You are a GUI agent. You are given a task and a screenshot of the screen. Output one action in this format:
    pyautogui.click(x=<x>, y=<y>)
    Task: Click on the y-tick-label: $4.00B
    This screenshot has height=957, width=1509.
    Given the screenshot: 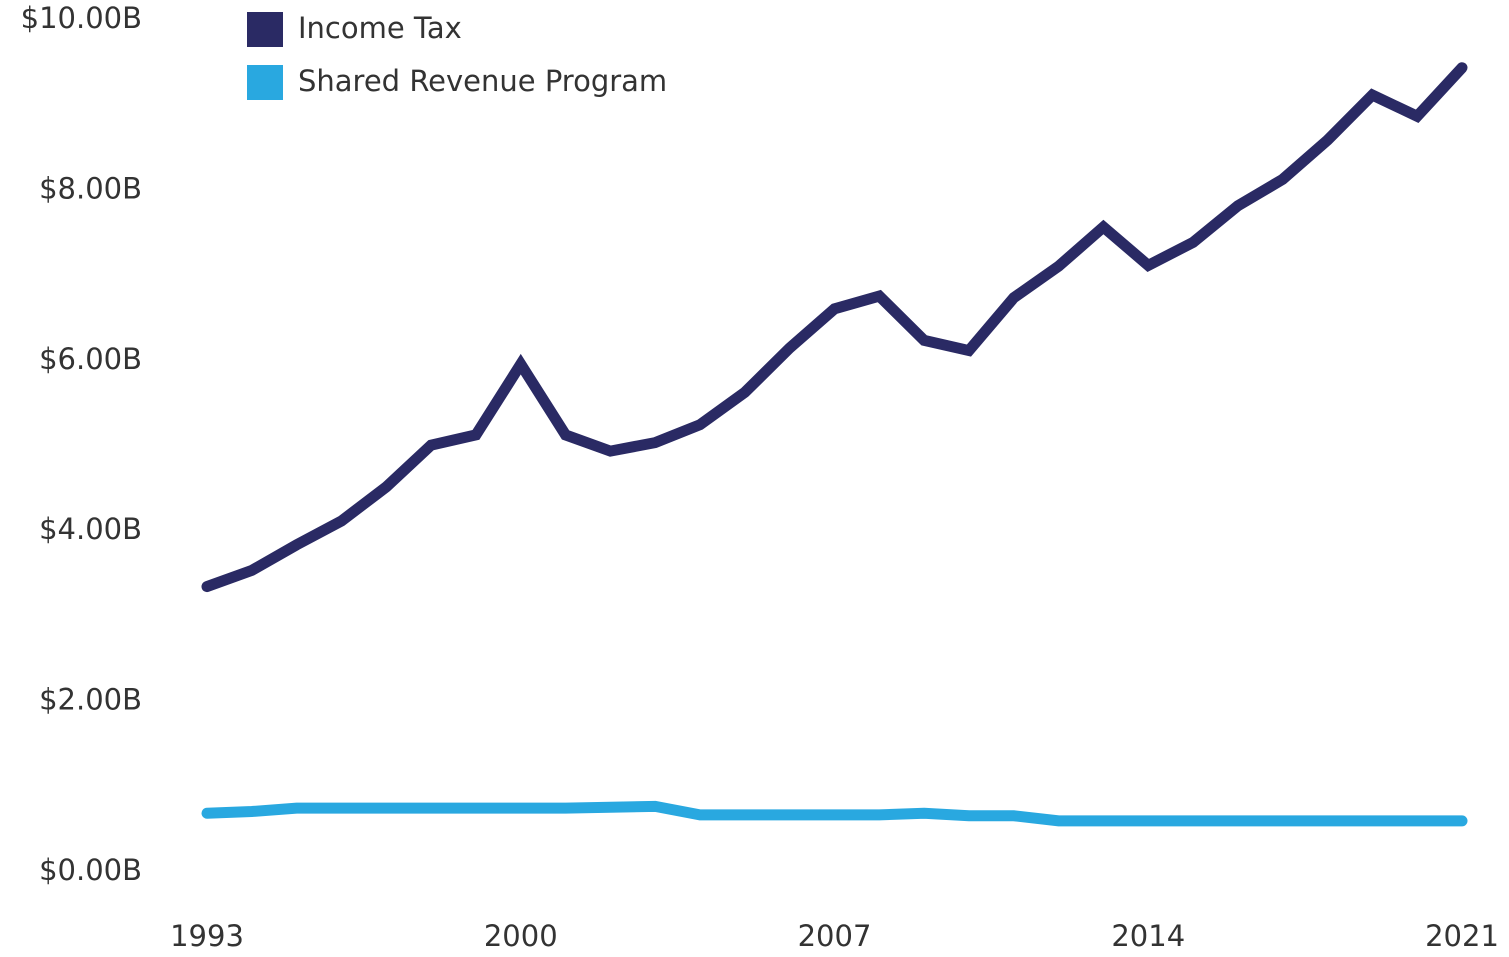 What is the action you would take?
    pyautogui.click(x=90, y=529)
    